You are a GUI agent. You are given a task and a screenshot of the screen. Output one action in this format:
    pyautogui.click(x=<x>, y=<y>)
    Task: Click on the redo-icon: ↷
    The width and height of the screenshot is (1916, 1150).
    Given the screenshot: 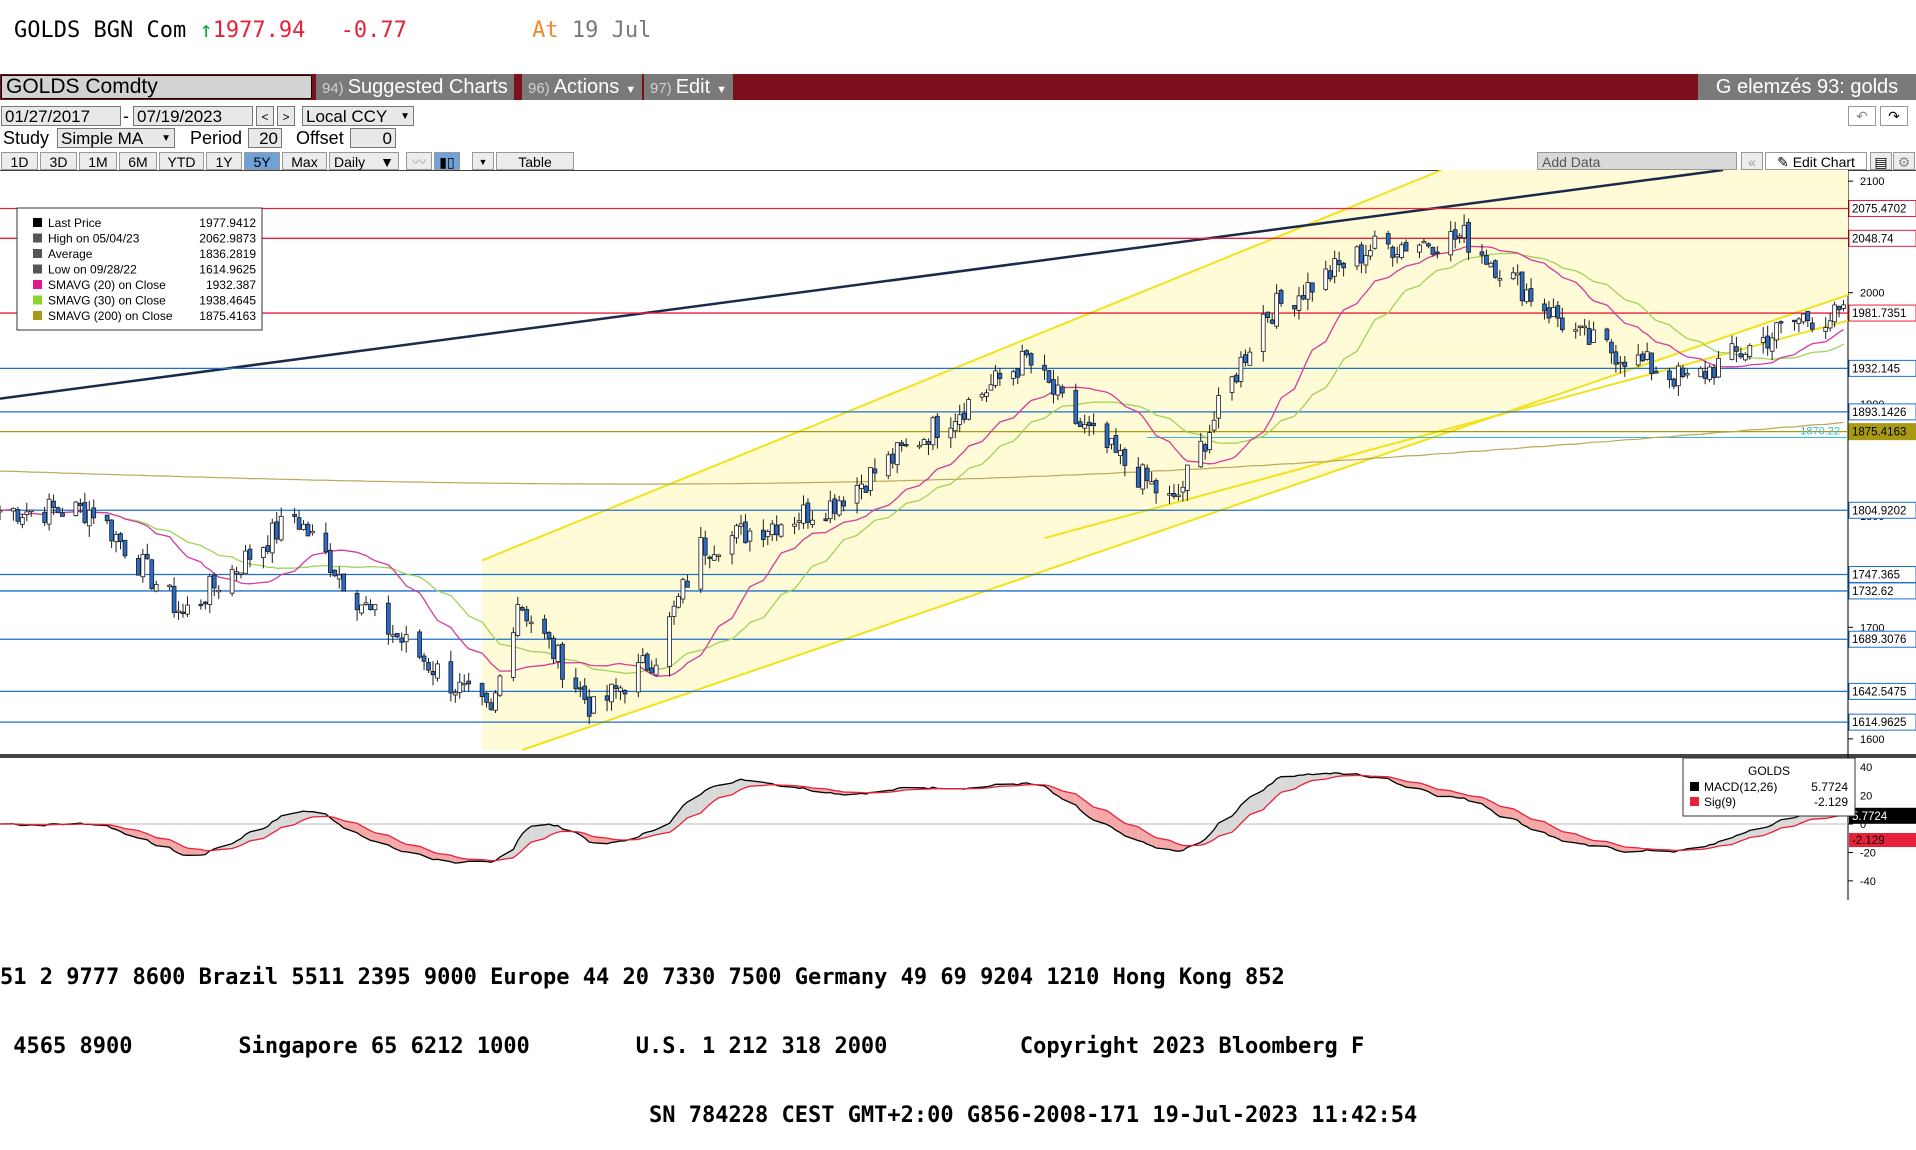 What is the action you would take?
    pyautogui.click(x=1894, y=116)
    